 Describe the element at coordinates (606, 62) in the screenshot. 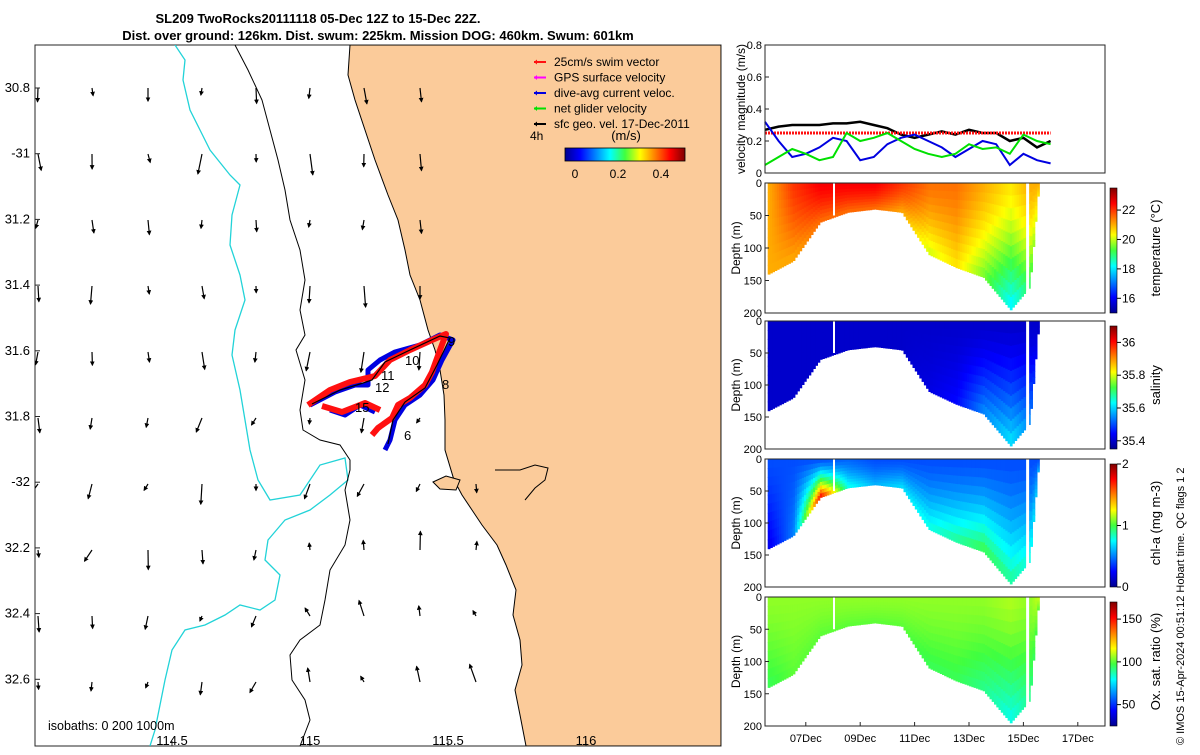

I see `legend-label: 25cm/s swim vector` at that location.